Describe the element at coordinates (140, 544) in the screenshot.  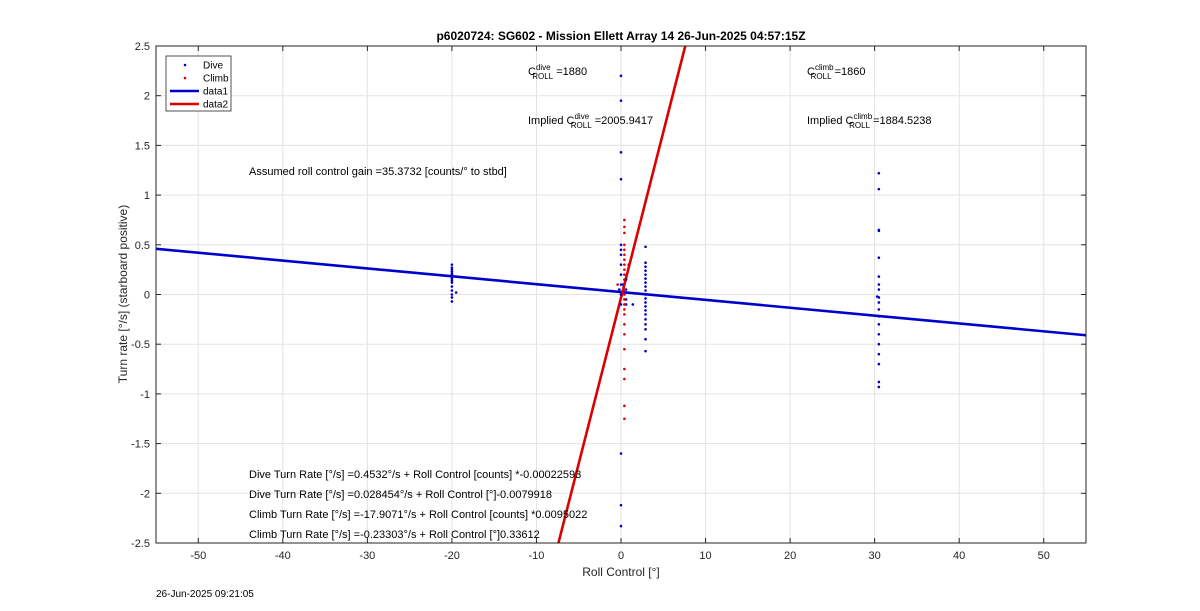
I see `y-tick-label: -2.5` at that location.